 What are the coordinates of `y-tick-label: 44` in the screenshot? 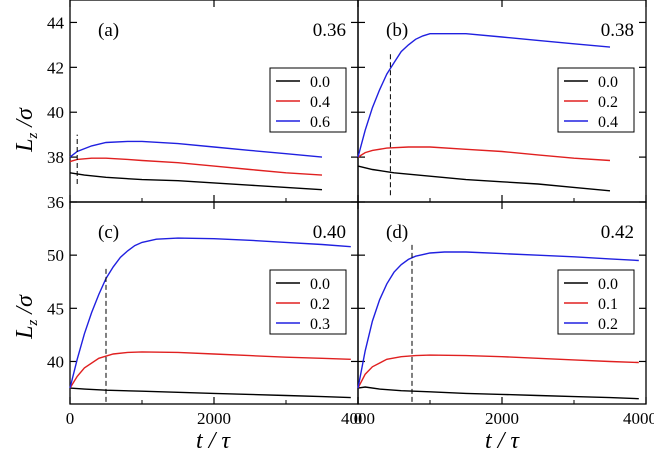 It's located at (56, 22).